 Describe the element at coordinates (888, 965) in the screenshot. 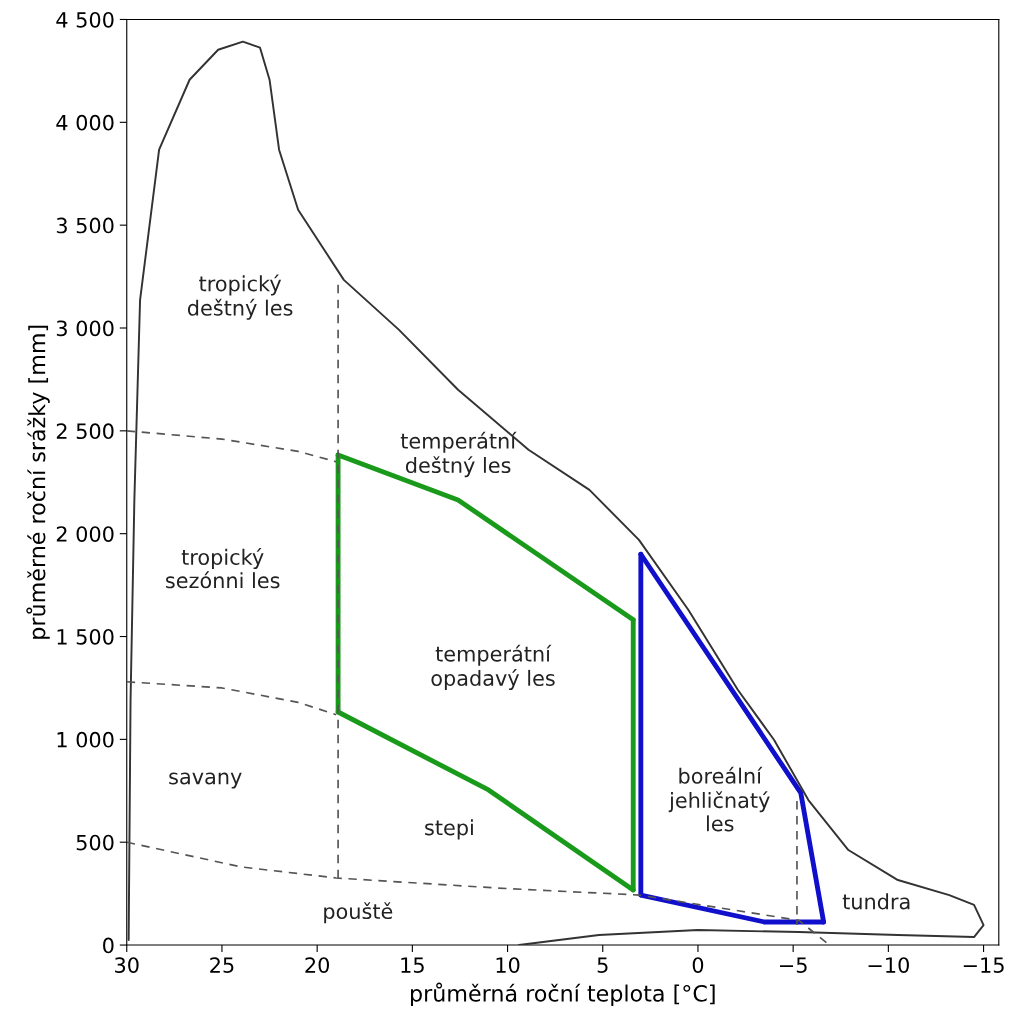

I see `x-tick-label: −10` at that location.